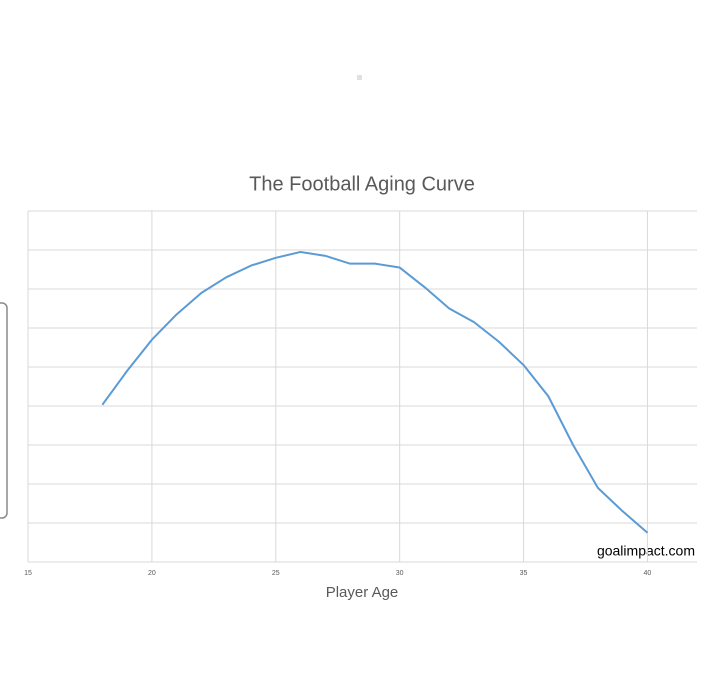 The height and width of the screenshot is (675, 720). Describe the element at coordinates (648, 573) in the screenshot. I see `x-tick-label: 40` at that location.